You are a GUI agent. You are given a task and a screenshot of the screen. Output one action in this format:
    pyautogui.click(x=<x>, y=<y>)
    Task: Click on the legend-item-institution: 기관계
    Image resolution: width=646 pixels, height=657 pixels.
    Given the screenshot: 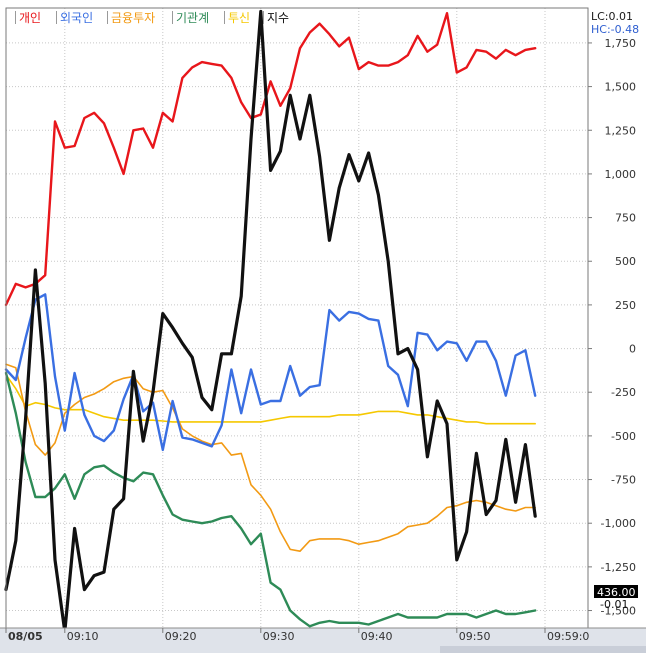 What is the action you would take?
    pyautogui.click(x=192, y=18)
    